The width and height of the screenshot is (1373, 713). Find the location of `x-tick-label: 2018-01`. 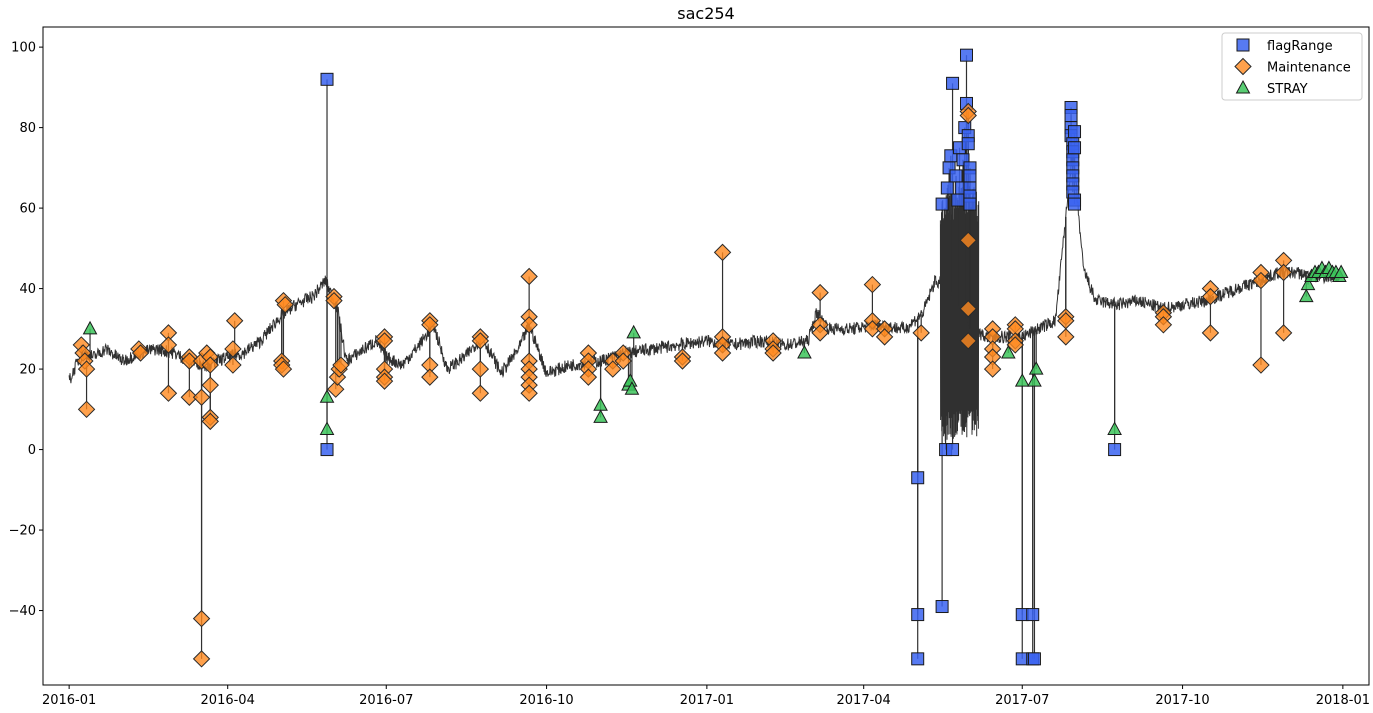

x-tick-label: 2018-01 is located at coordinates (1343, 700).